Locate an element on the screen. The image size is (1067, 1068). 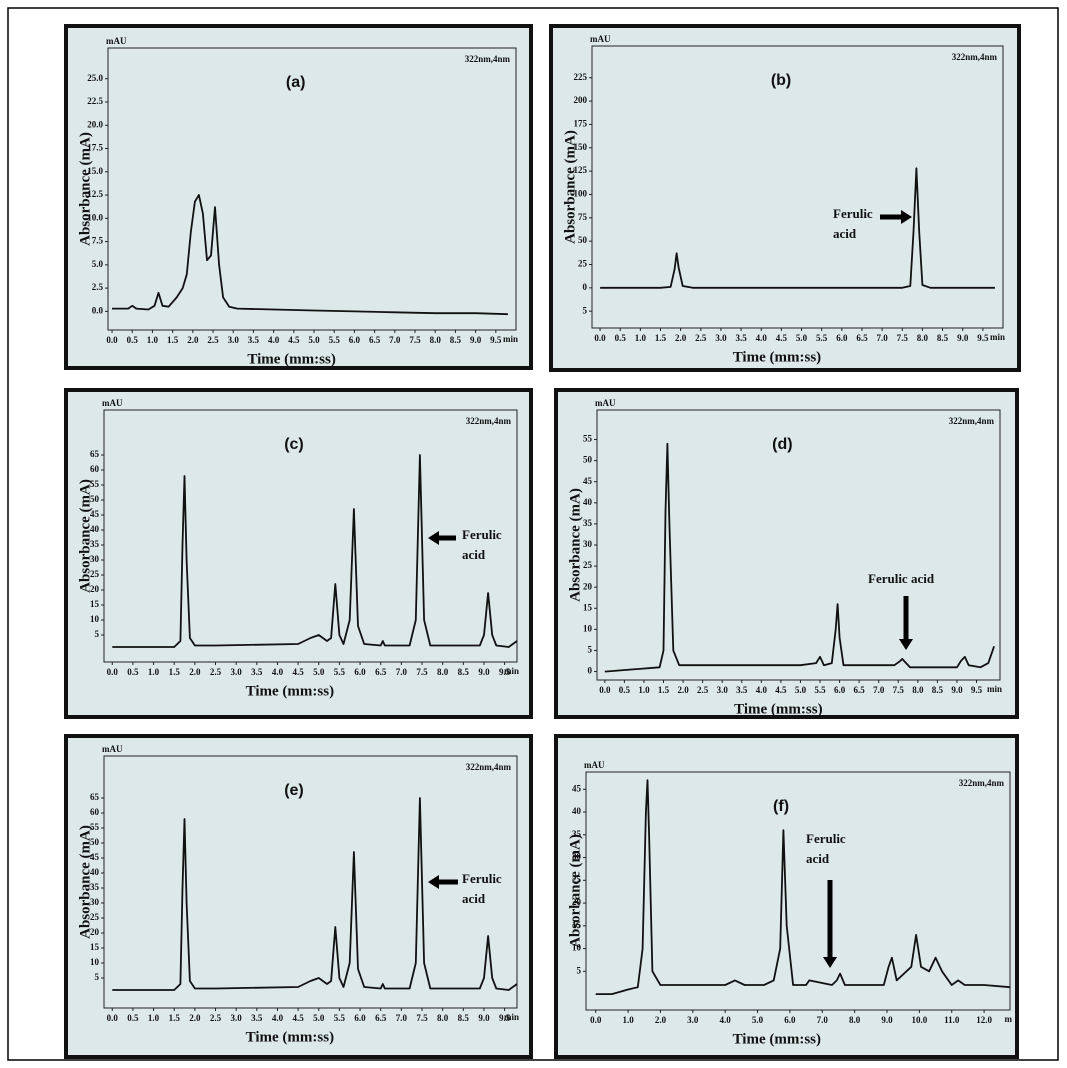
y-tick-label: 75 is located at coordinates (583, 217).